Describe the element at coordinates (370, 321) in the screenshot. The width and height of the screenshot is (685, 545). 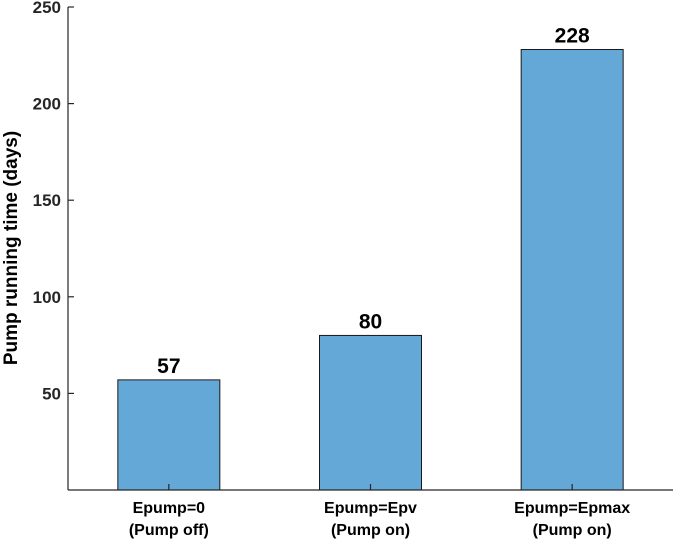
I see `bar-value-label: 80` at that location.